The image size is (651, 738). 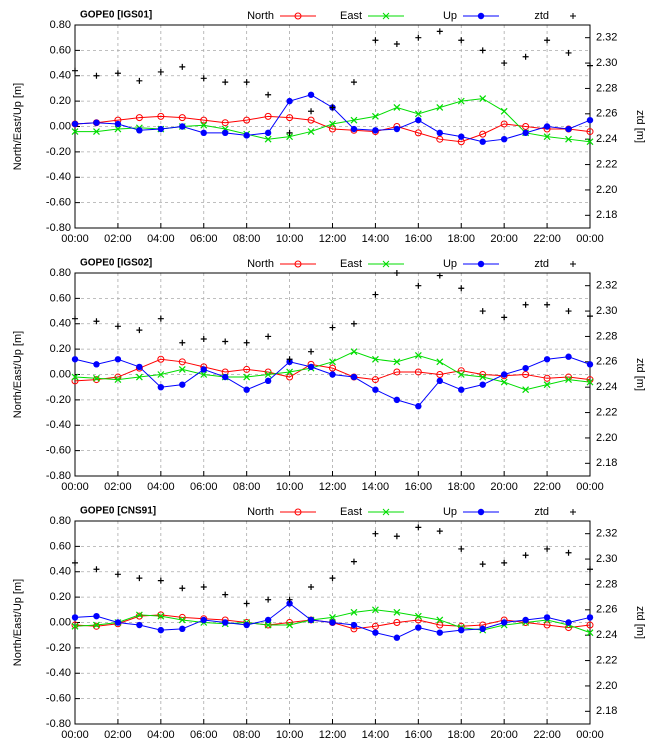 I want to click on y2-tick-label: 2.22, so click(x=606, y=164).